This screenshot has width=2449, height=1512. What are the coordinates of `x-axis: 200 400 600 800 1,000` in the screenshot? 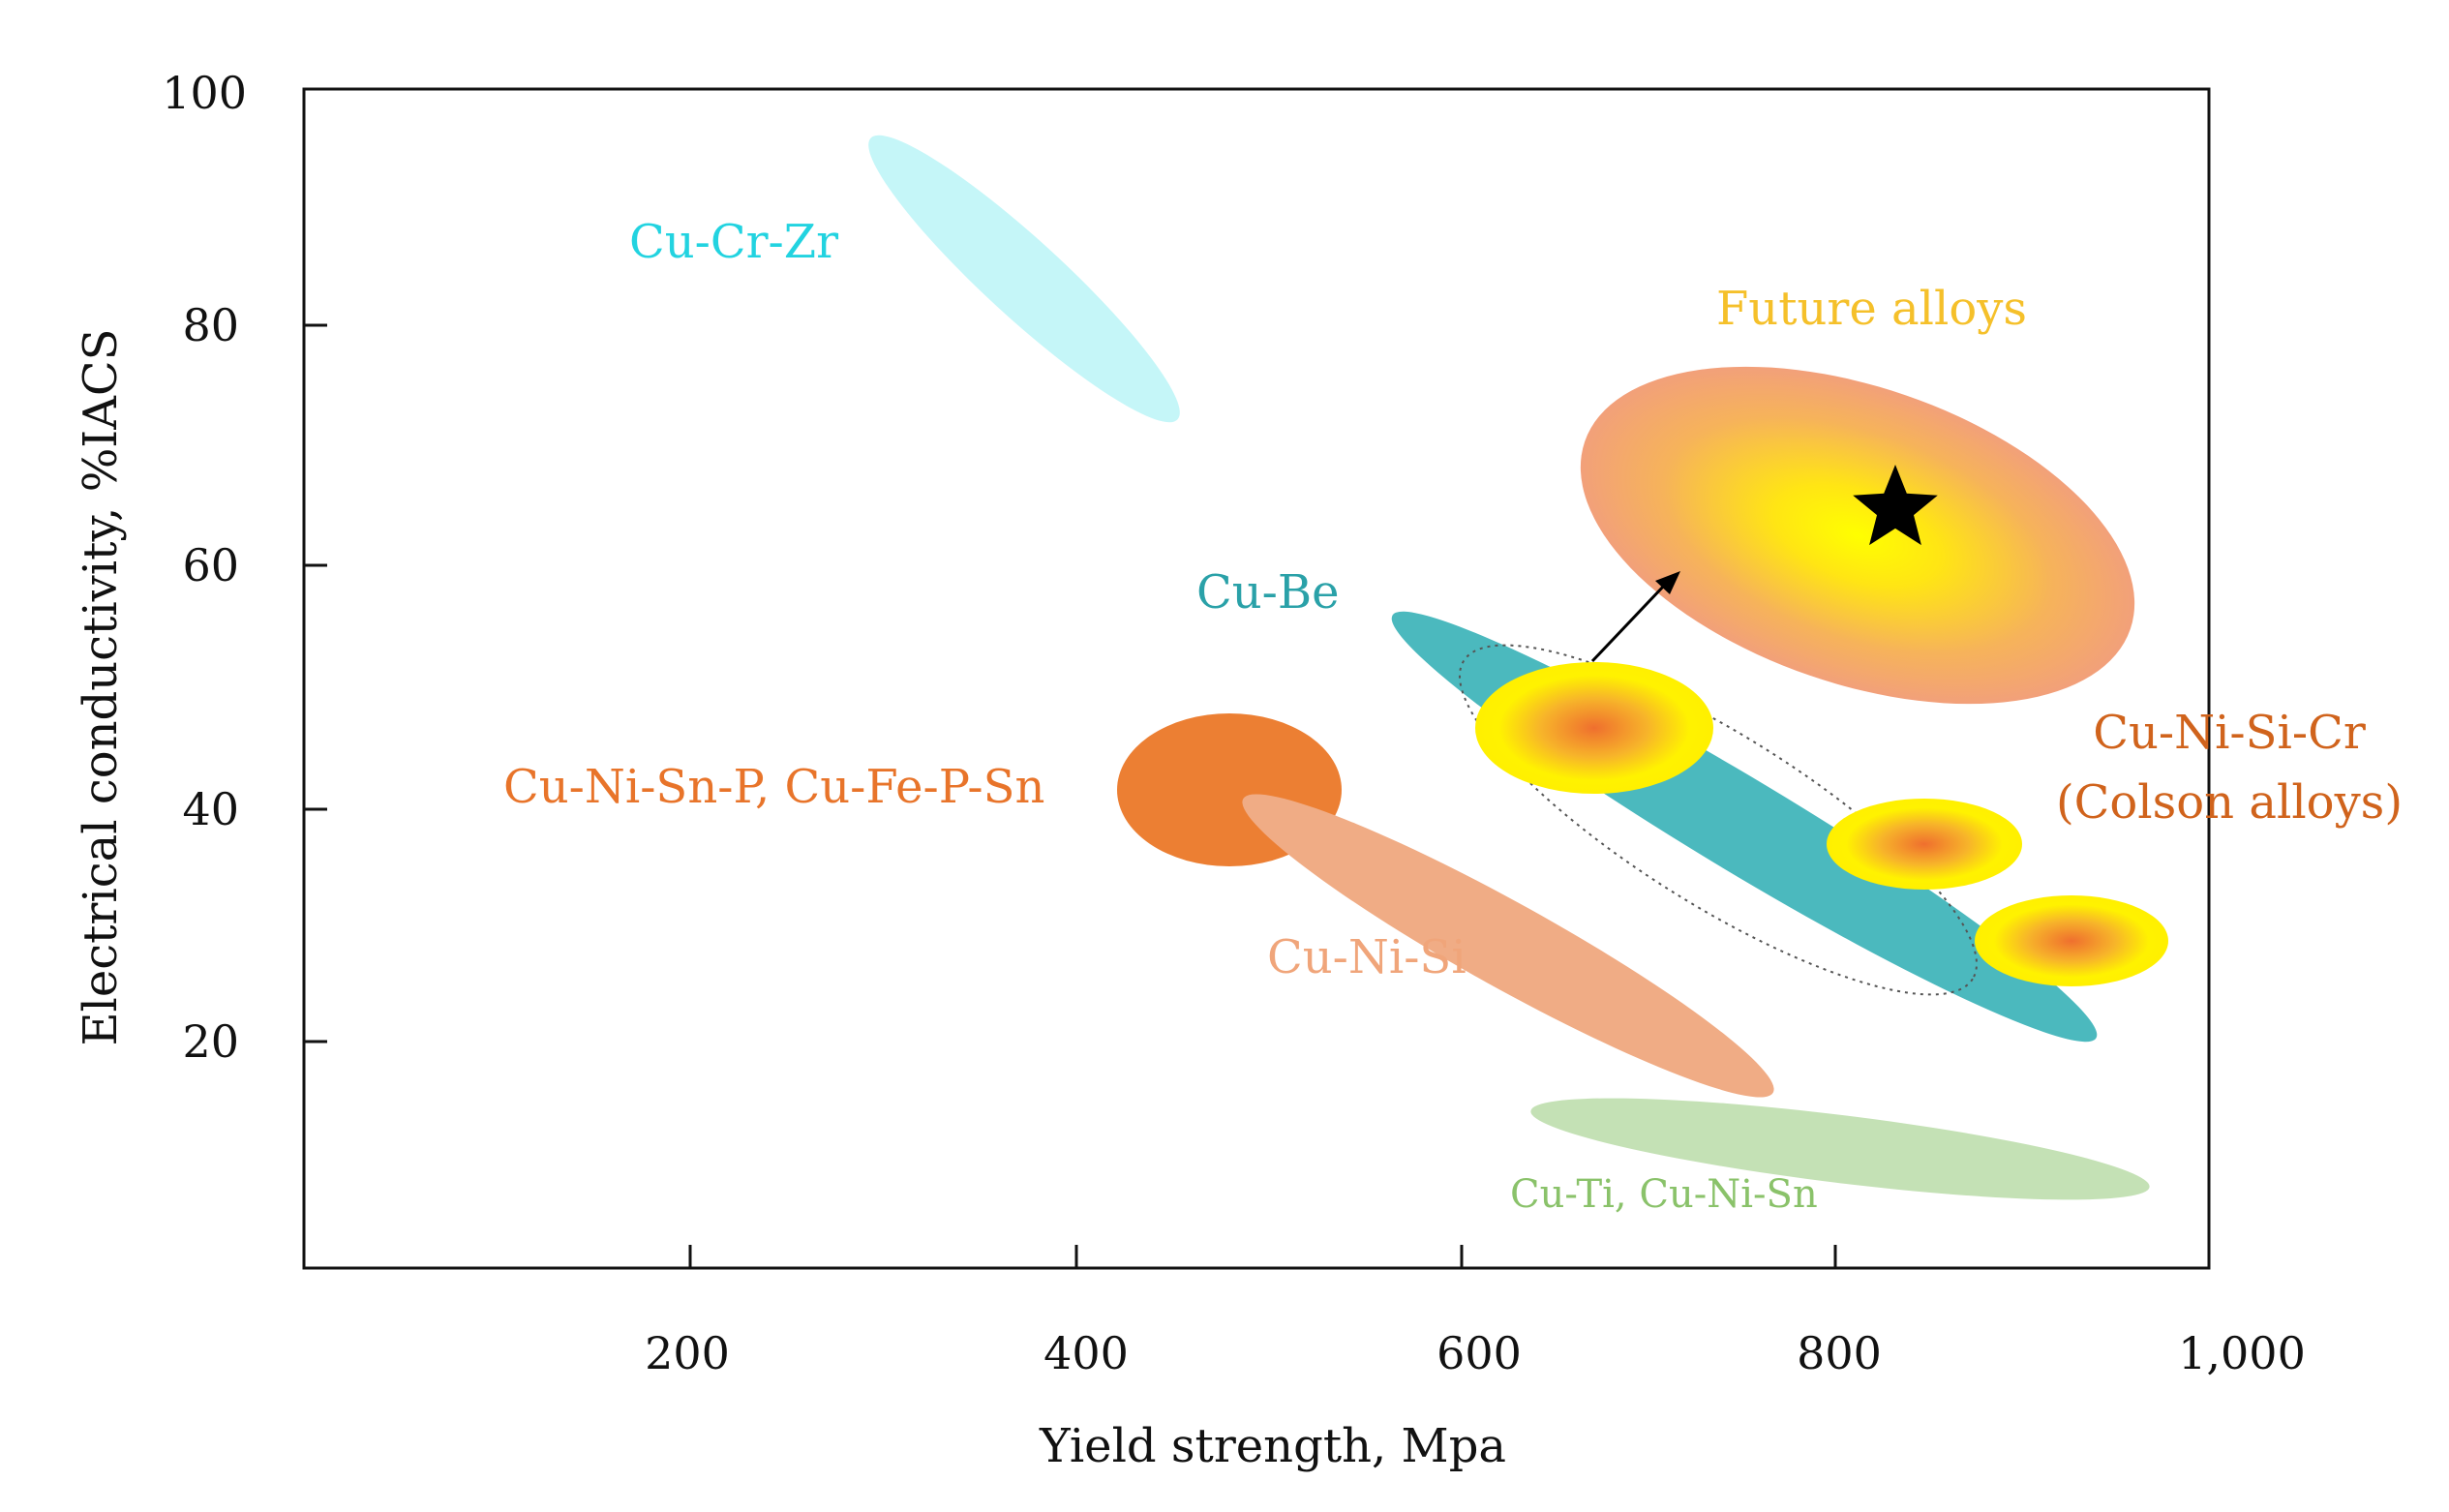 It's located at (1475, 1312).